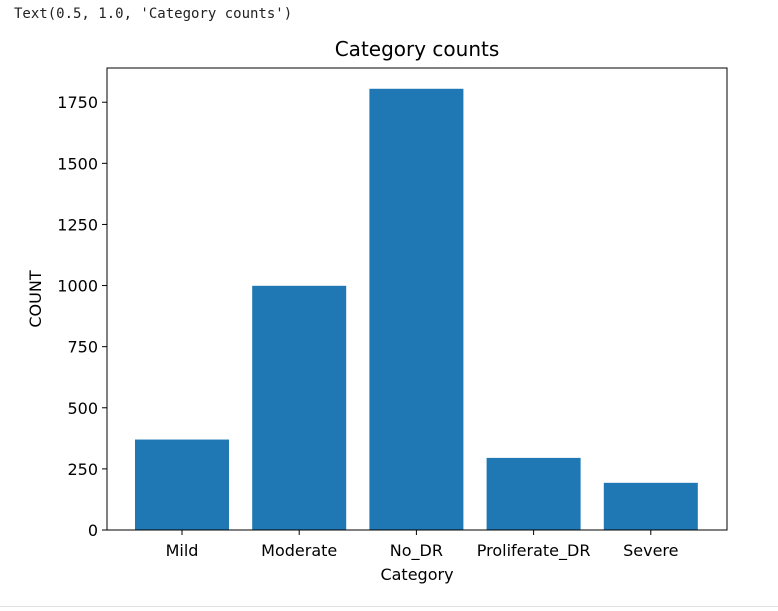 This screenshot has height=611, width=778. Describe the element at coordinates (182, 550) in the screenshot. I see `x-tick-label: Mild` at that location.